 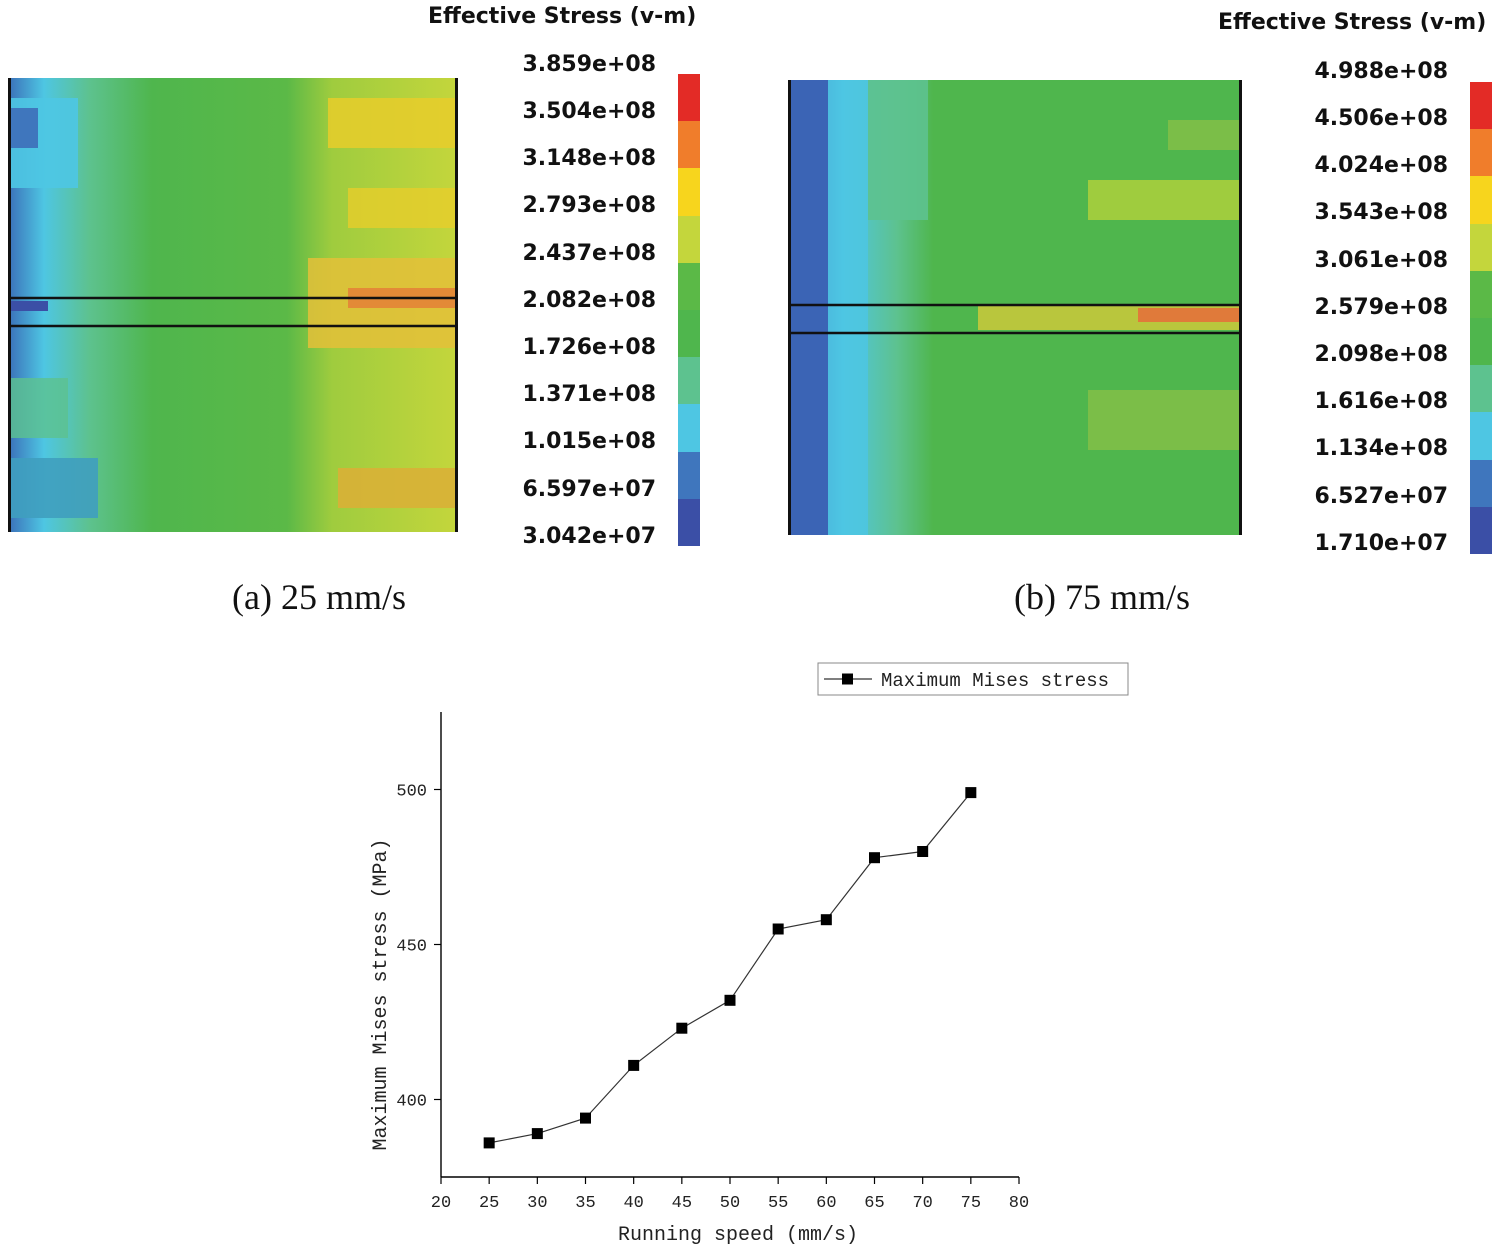 I want to click on x-tick-label: 70, so click(x=922, y=1203).